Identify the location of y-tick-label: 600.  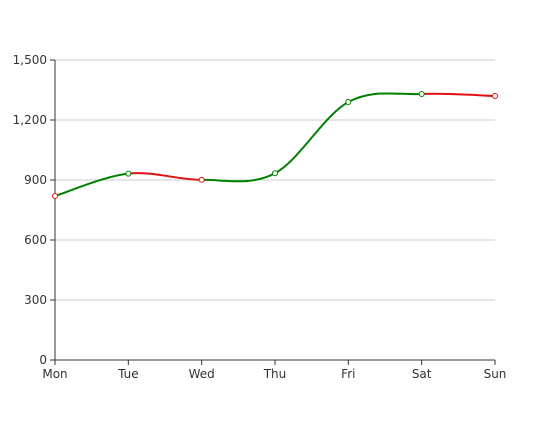
(35, 240).